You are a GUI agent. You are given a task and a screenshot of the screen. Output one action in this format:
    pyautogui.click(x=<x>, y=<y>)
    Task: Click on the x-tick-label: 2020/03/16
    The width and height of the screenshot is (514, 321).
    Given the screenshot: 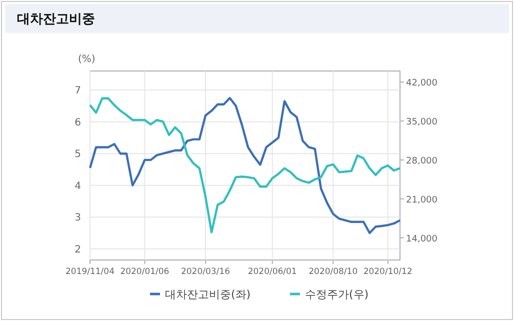 What is the action you would take?
    pyautogui.click(x=205, y=272)
    